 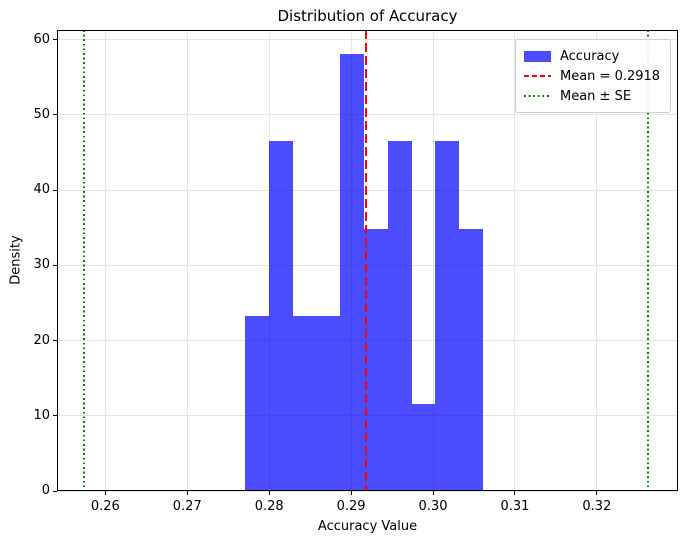 What do you see at coordinates (41, 39) in the screenshot?
I see `y-tick-label: 60` at bounding box center [41, 39].